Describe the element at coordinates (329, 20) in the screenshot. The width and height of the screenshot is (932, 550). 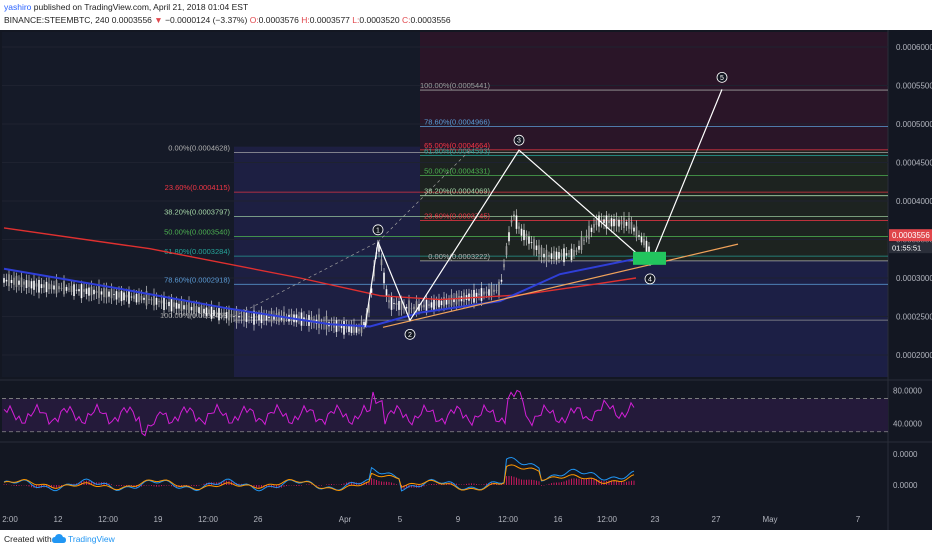
I see `high-value: 0.0003577` at that location.